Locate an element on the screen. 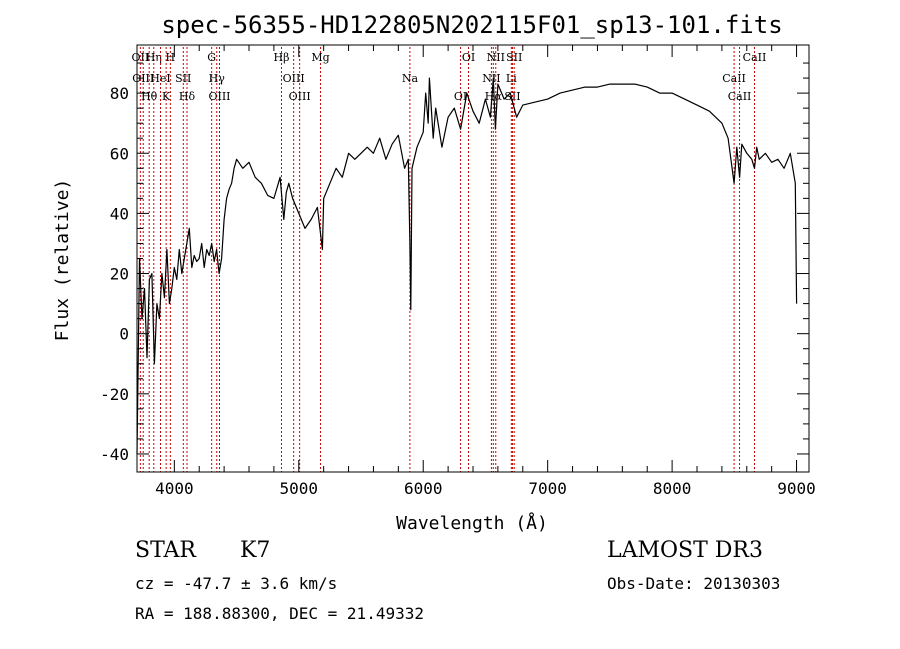 The width and height of the screenshot is (900, 649). object-class: STAR is located at coordinates (165, 550).